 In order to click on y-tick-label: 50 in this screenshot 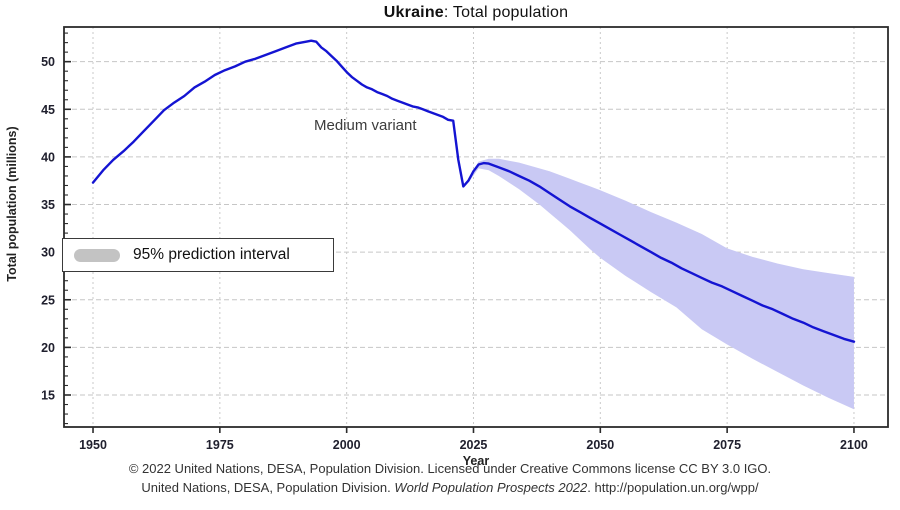, I will do `click(48, 62)`.